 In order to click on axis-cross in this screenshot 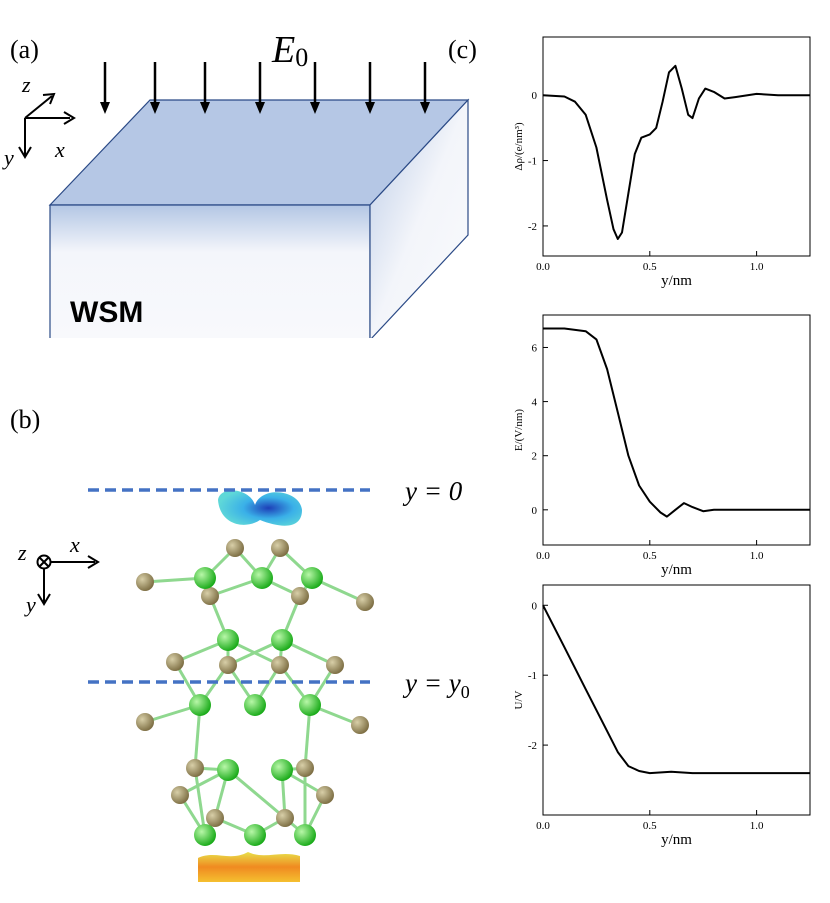, I will do `click(44, 562)`.